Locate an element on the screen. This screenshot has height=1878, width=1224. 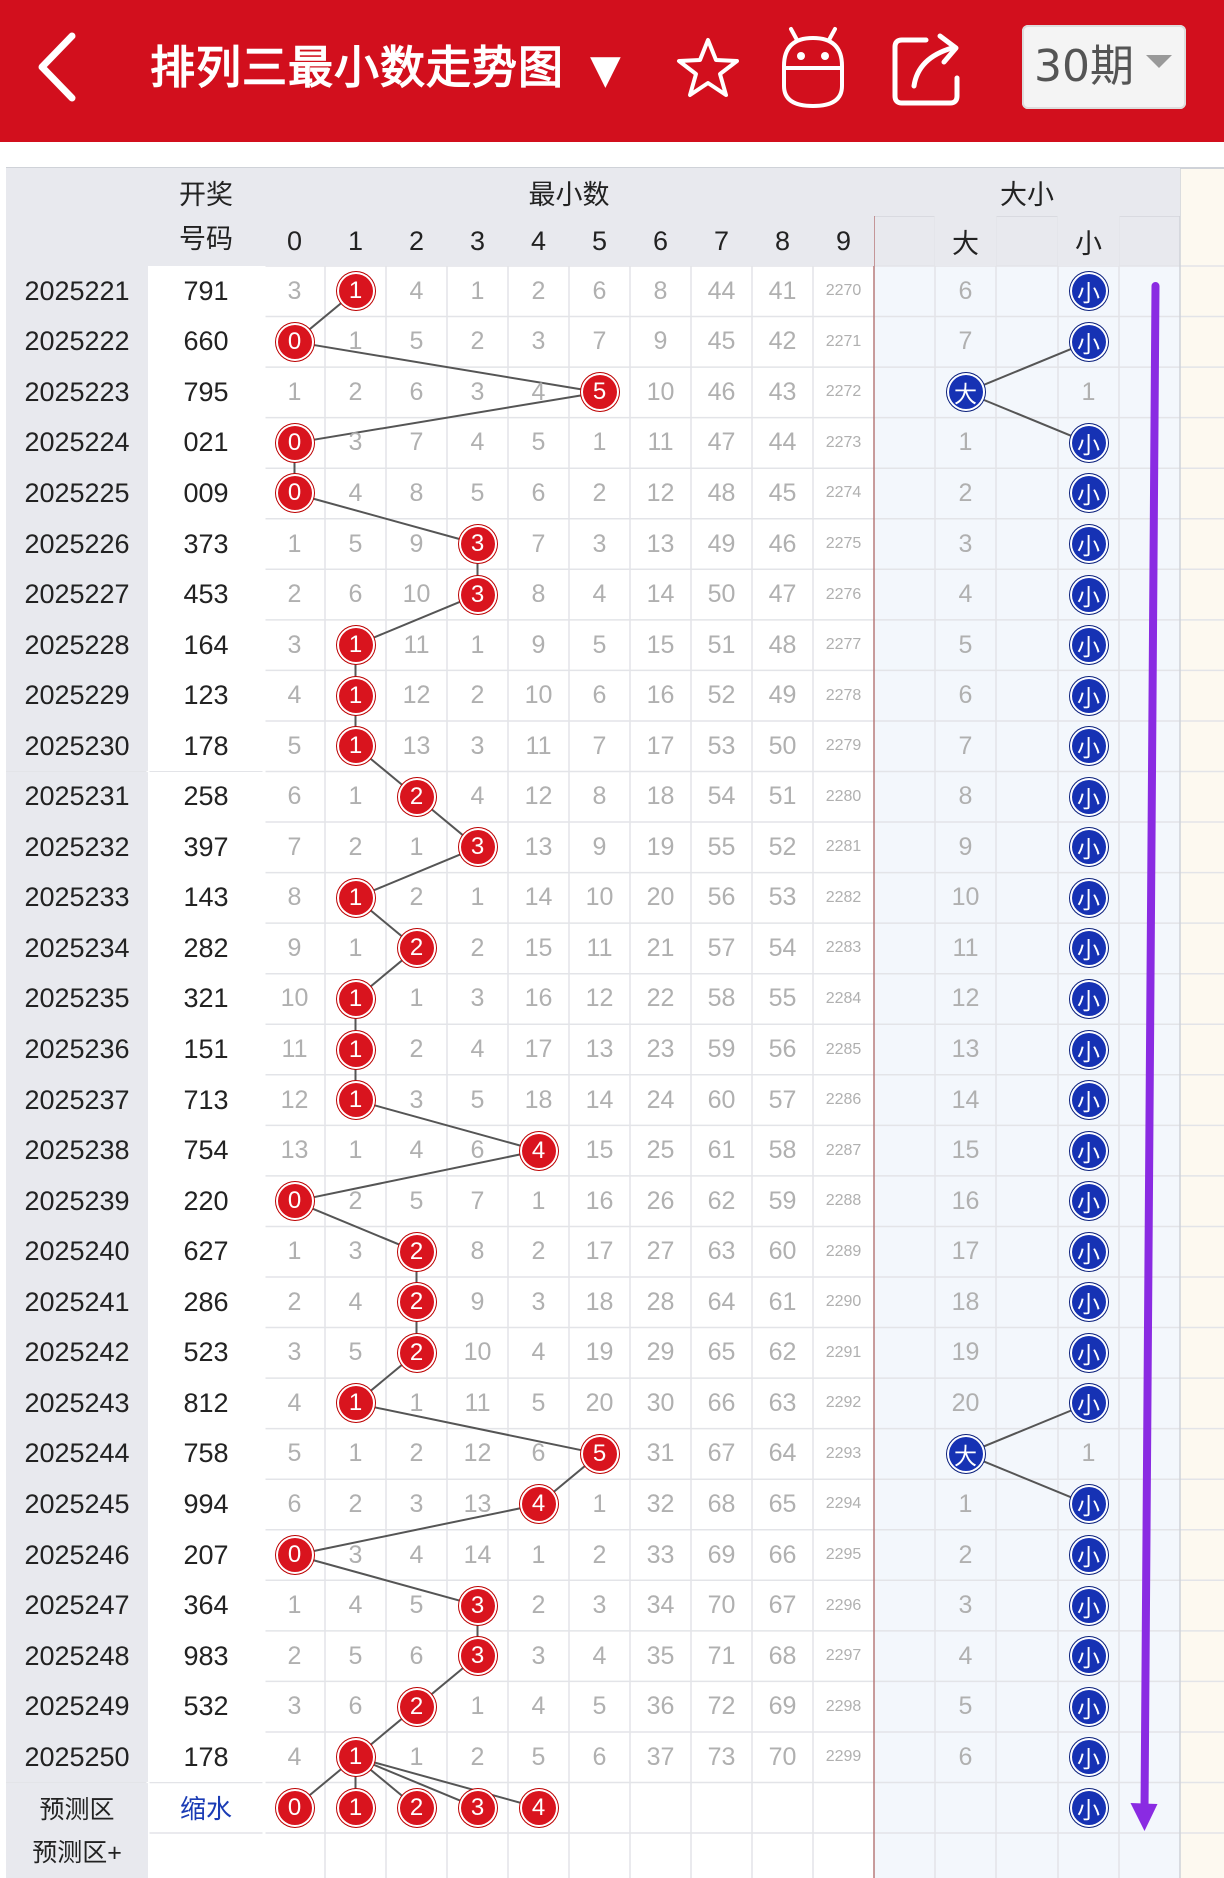
miss-count-cell: 14 is located at coordinates (477, 1554).